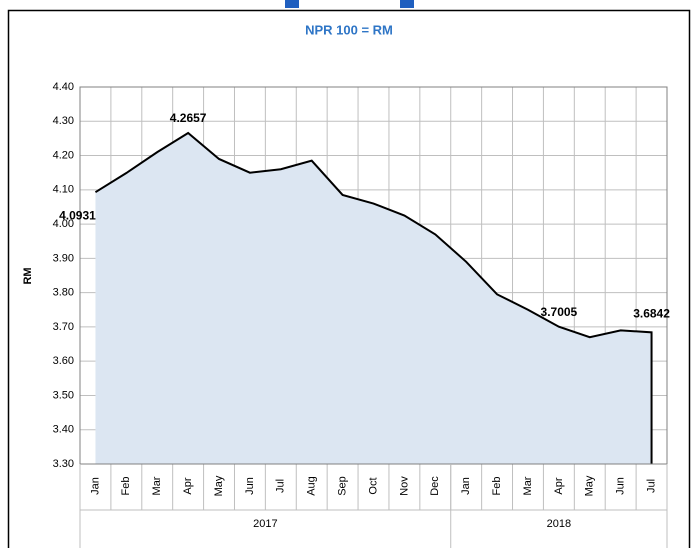 The width and height of the screenshot is (699, 553). Describe the element at coordinates (373, 485) in the screenshot. I see `x-tick-label: Oct` at that location.